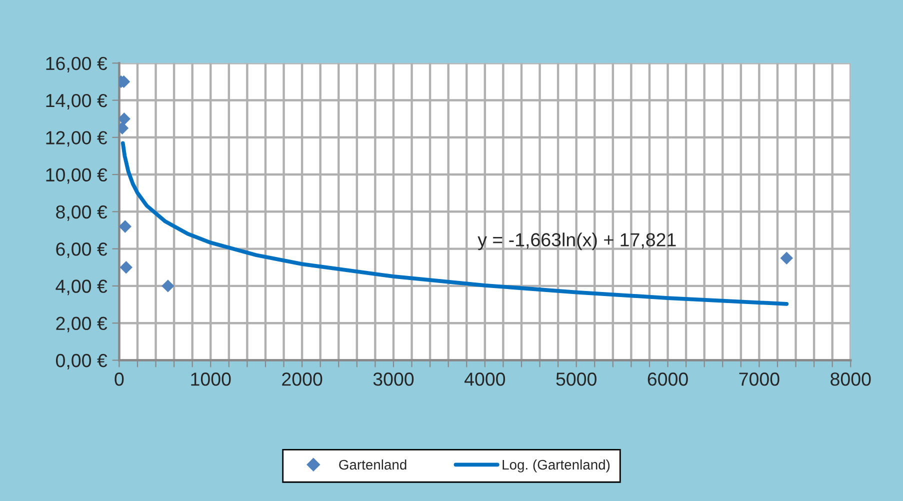  What do you see at coordinates (850, 379) in the screenshot?
I see `x-tick-label: 8000` at bounding box center [850, 379].